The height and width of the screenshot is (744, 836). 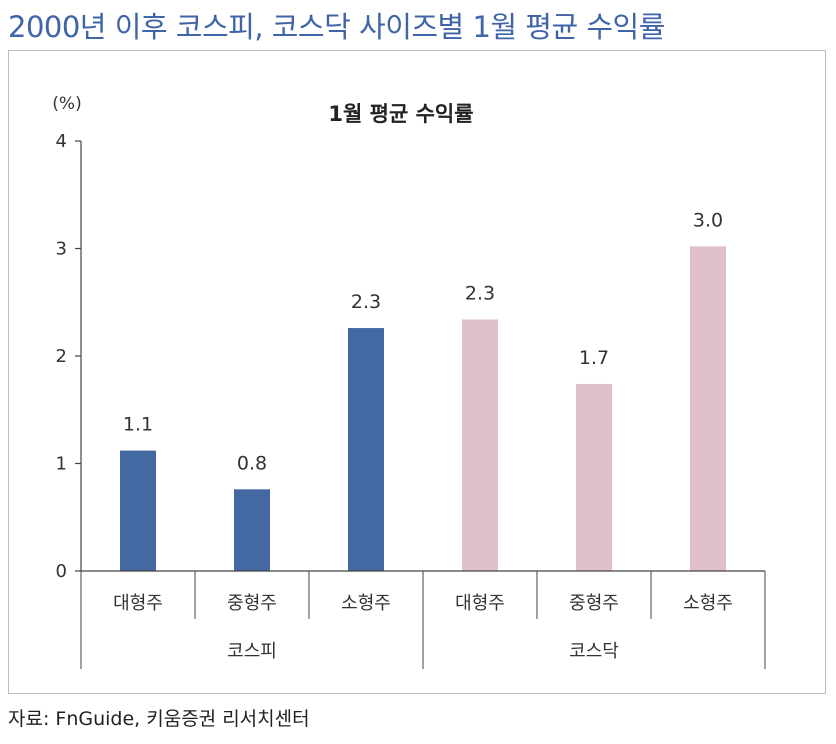 What do you see at coordinates (336, 27) in the screenshot?
I see `page-title: 2000년 이후 코스피, 코스닥 사이즈별 1월 평균 수익률` at bounding box center [336, 27].